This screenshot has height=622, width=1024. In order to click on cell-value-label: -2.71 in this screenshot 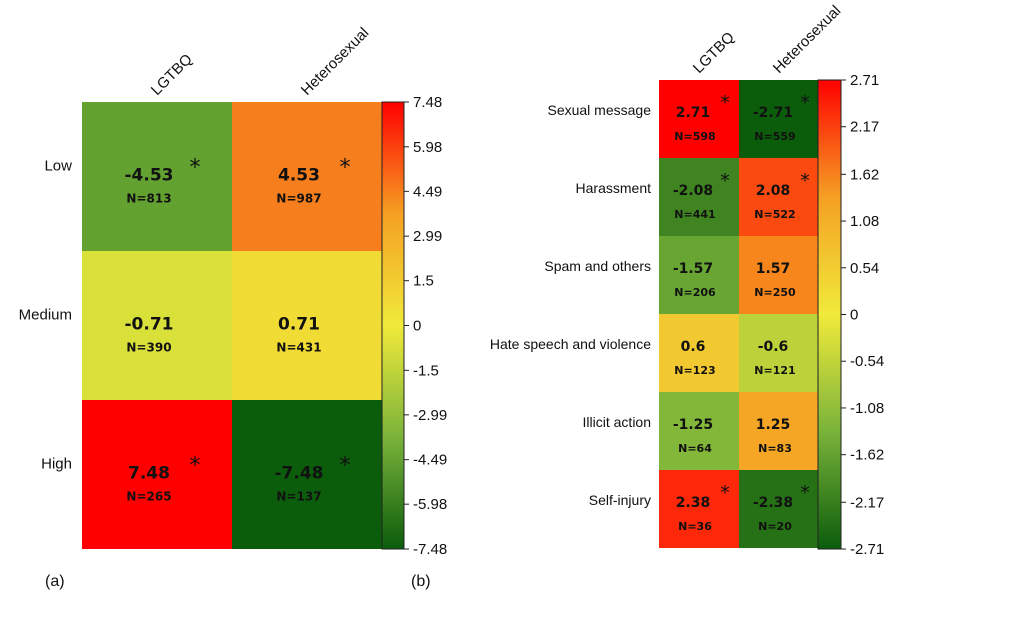, I will do `click(773, 113)`.